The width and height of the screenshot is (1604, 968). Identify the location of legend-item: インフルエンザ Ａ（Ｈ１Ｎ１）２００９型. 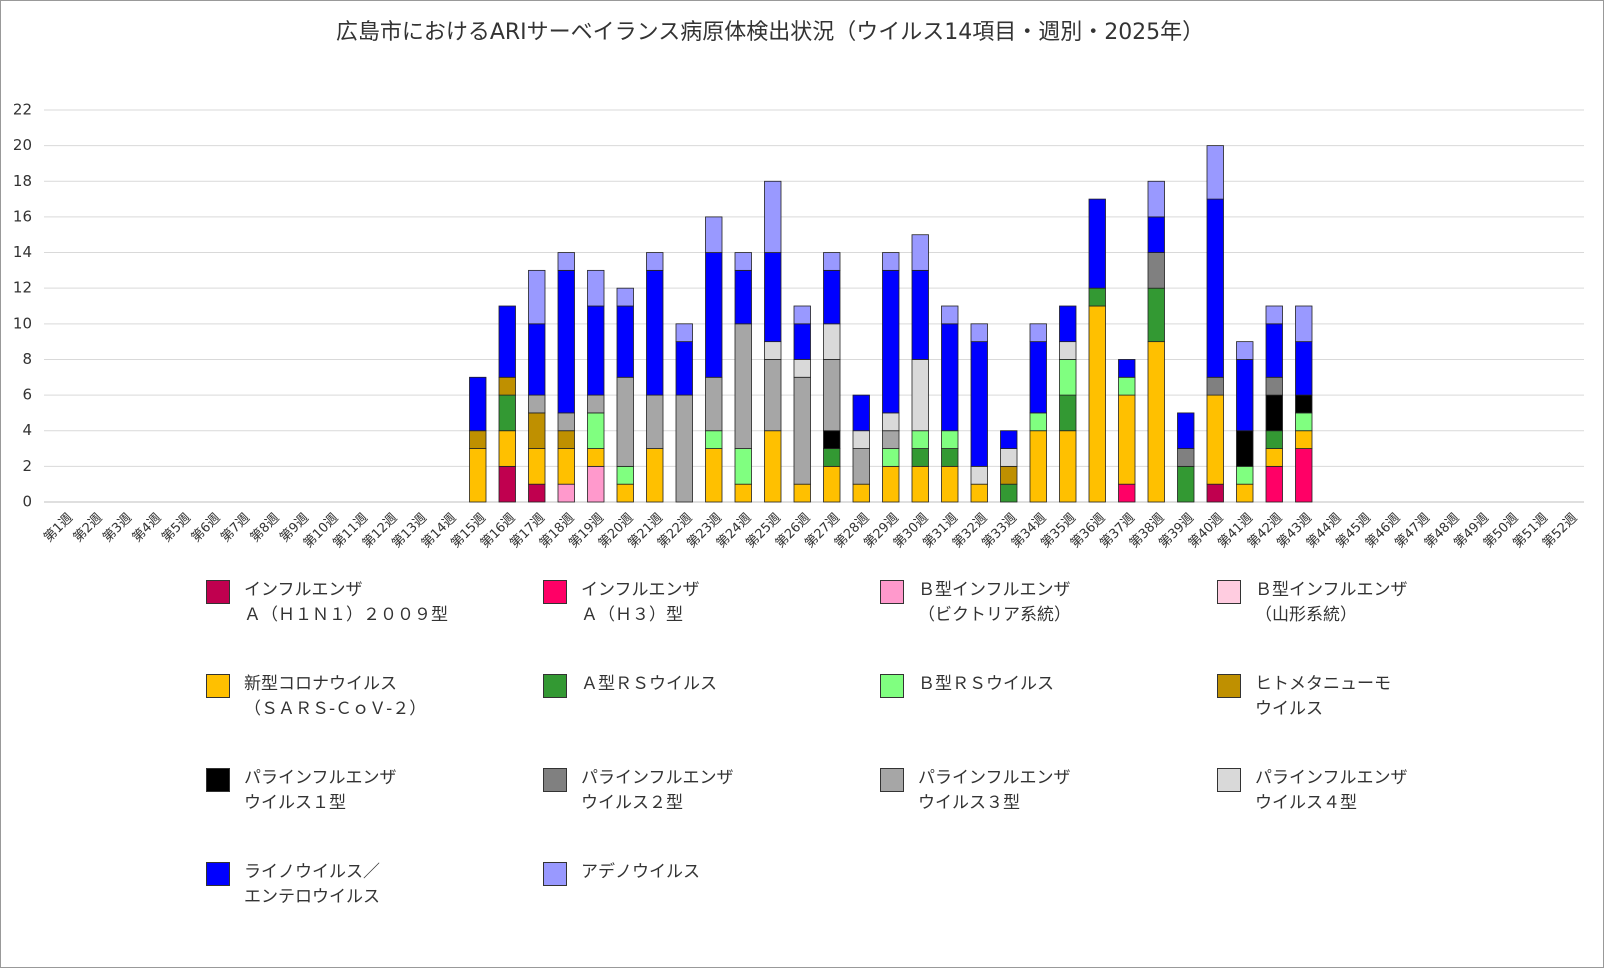
(374, 625).